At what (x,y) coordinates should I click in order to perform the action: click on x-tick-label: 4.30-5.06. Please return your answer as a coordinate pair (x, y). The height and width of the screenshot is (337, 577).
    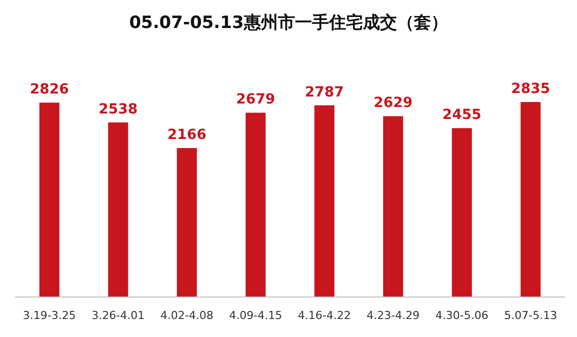
    Looking at the image, I should click on (461, 315).